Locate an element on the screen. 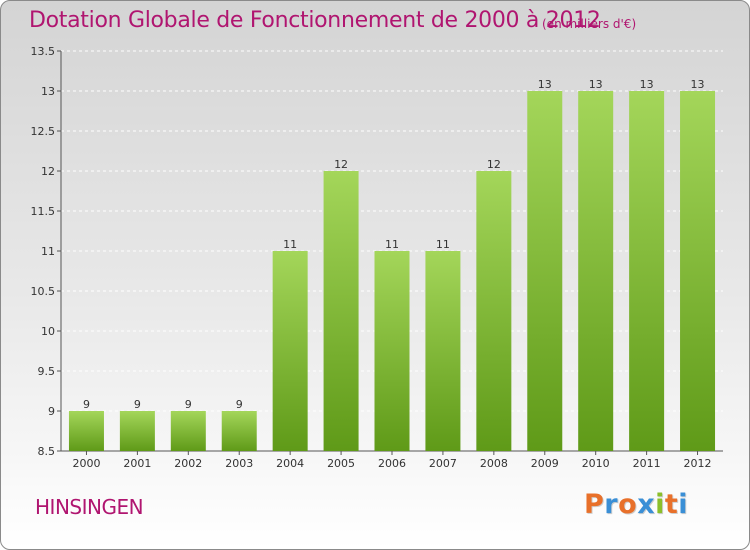 The width and height of the screenshot is (750, 550). bar-2012 is located at coordinates (698, 271).